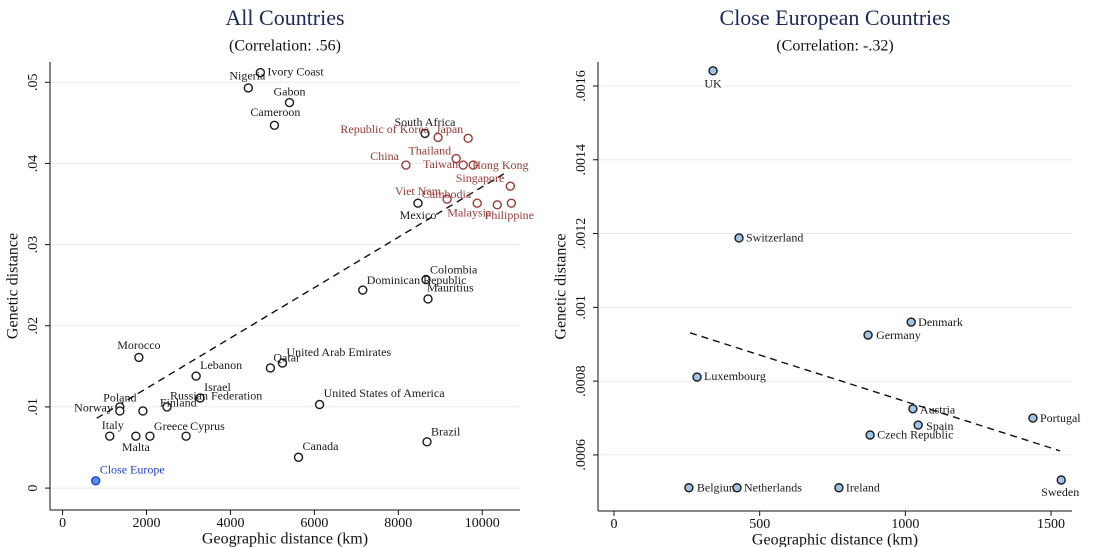 The width and height of the screenshot is (1098, 547). Describe the element at coordinates (581, 234) in the screenshot. I see `y-tick-label: .0012` at that location.